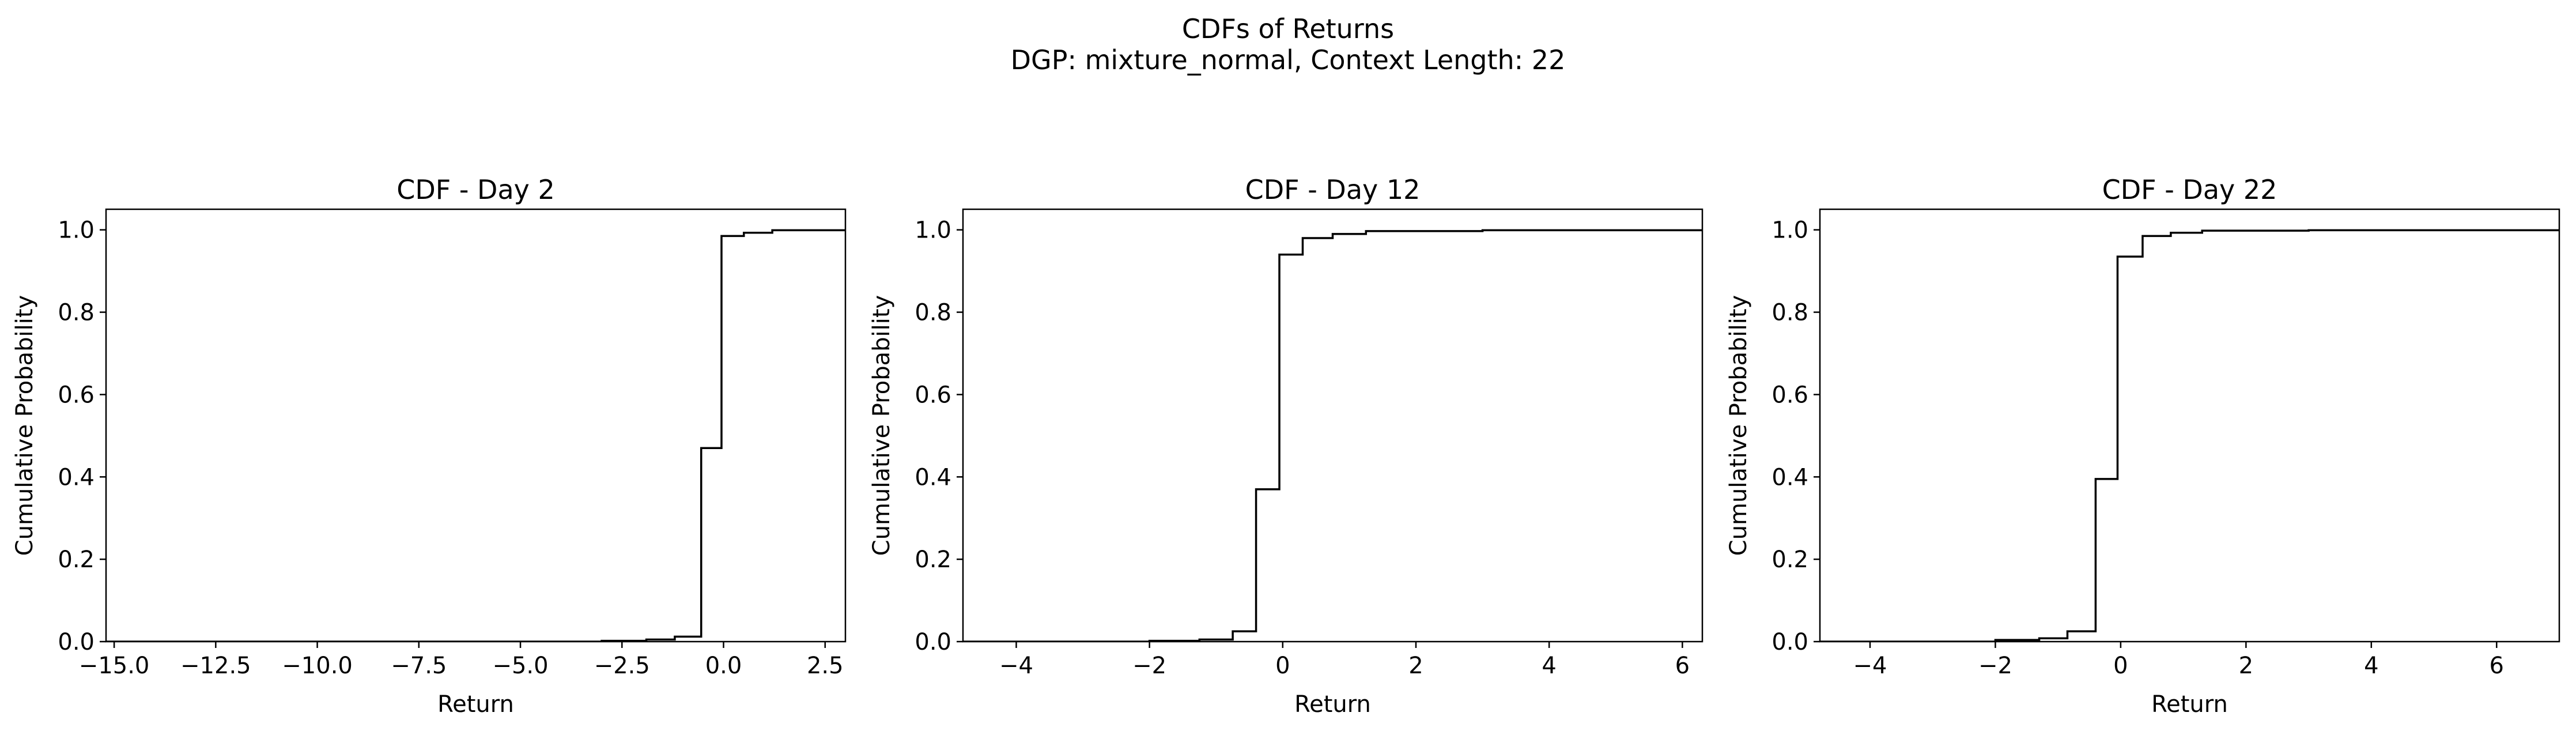 This screenshot has height=735, width=2576. Describe the element at coordinates (419, 666) in the screenshot. I see `x-tick-label: −7.5` at that location.